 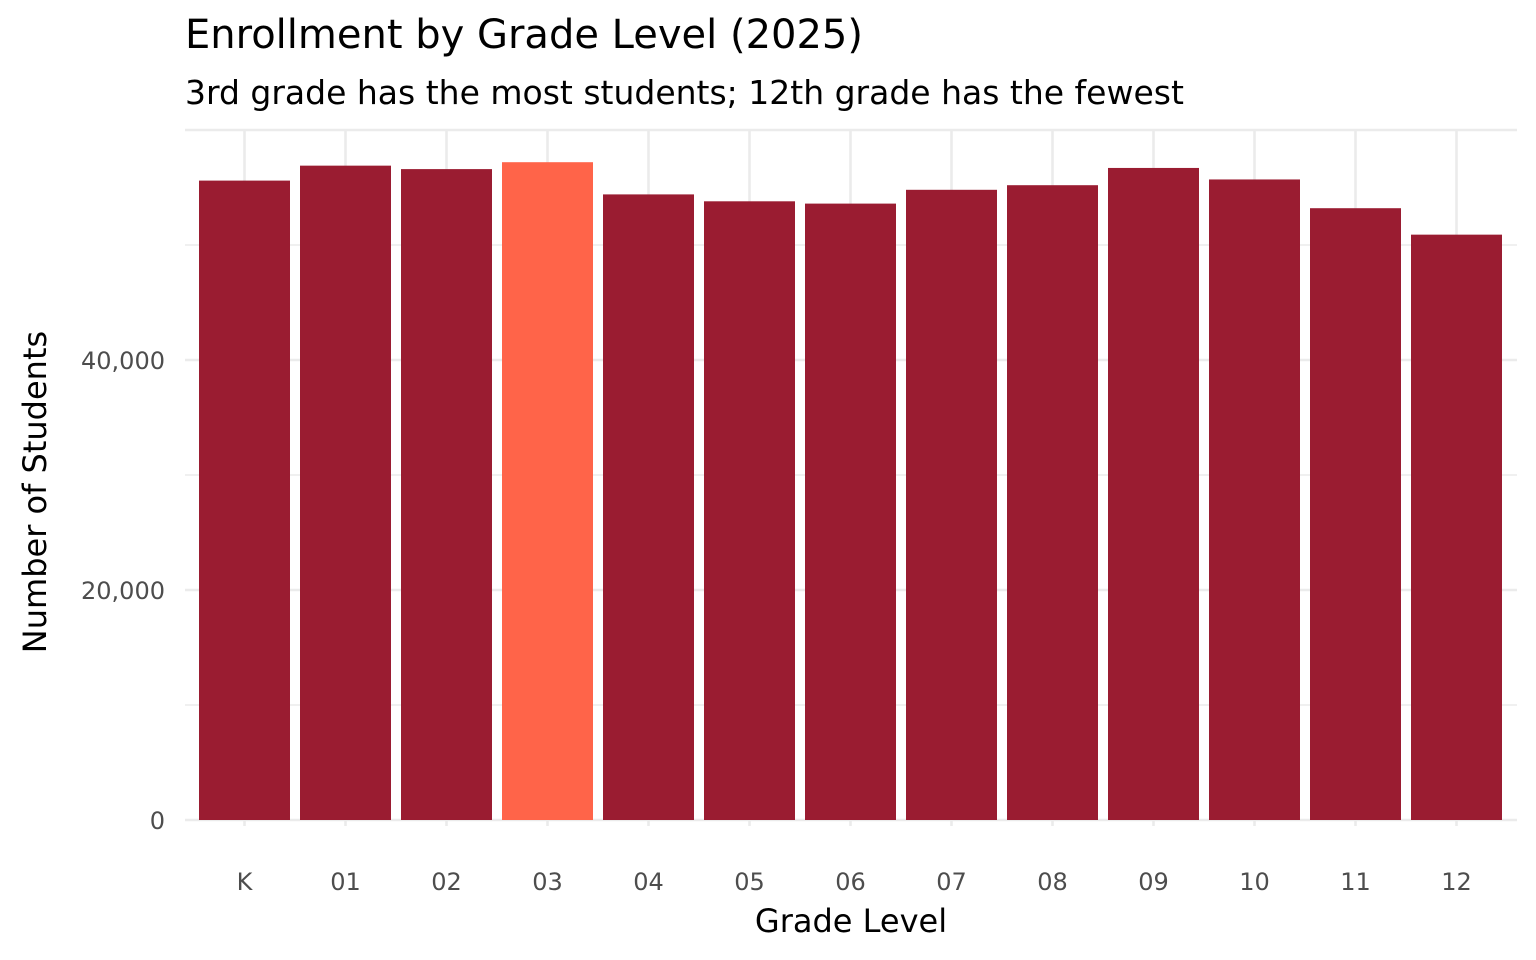 What do you see at coordinates (157, 821) in the screenshot?
I see `y-tick-label: 0` at bounding box center [157, 821].